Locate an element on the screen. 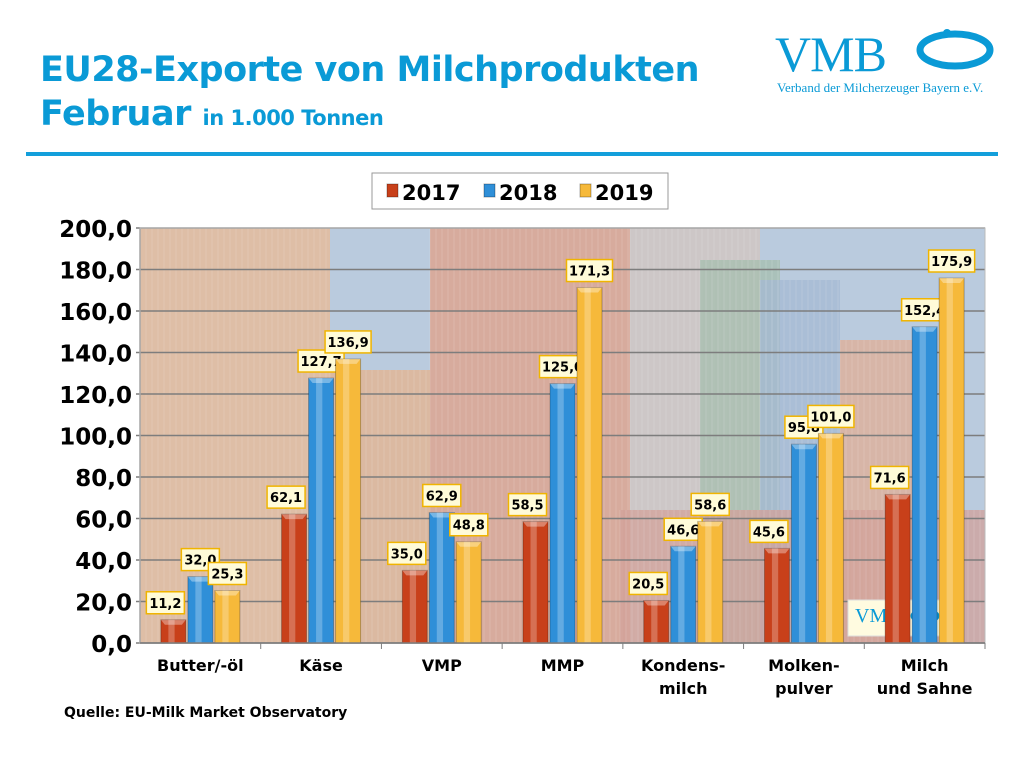 The width and height of the screenshot is (1024, 768). data-label: 48,8 is located at coordinates (469, 526).